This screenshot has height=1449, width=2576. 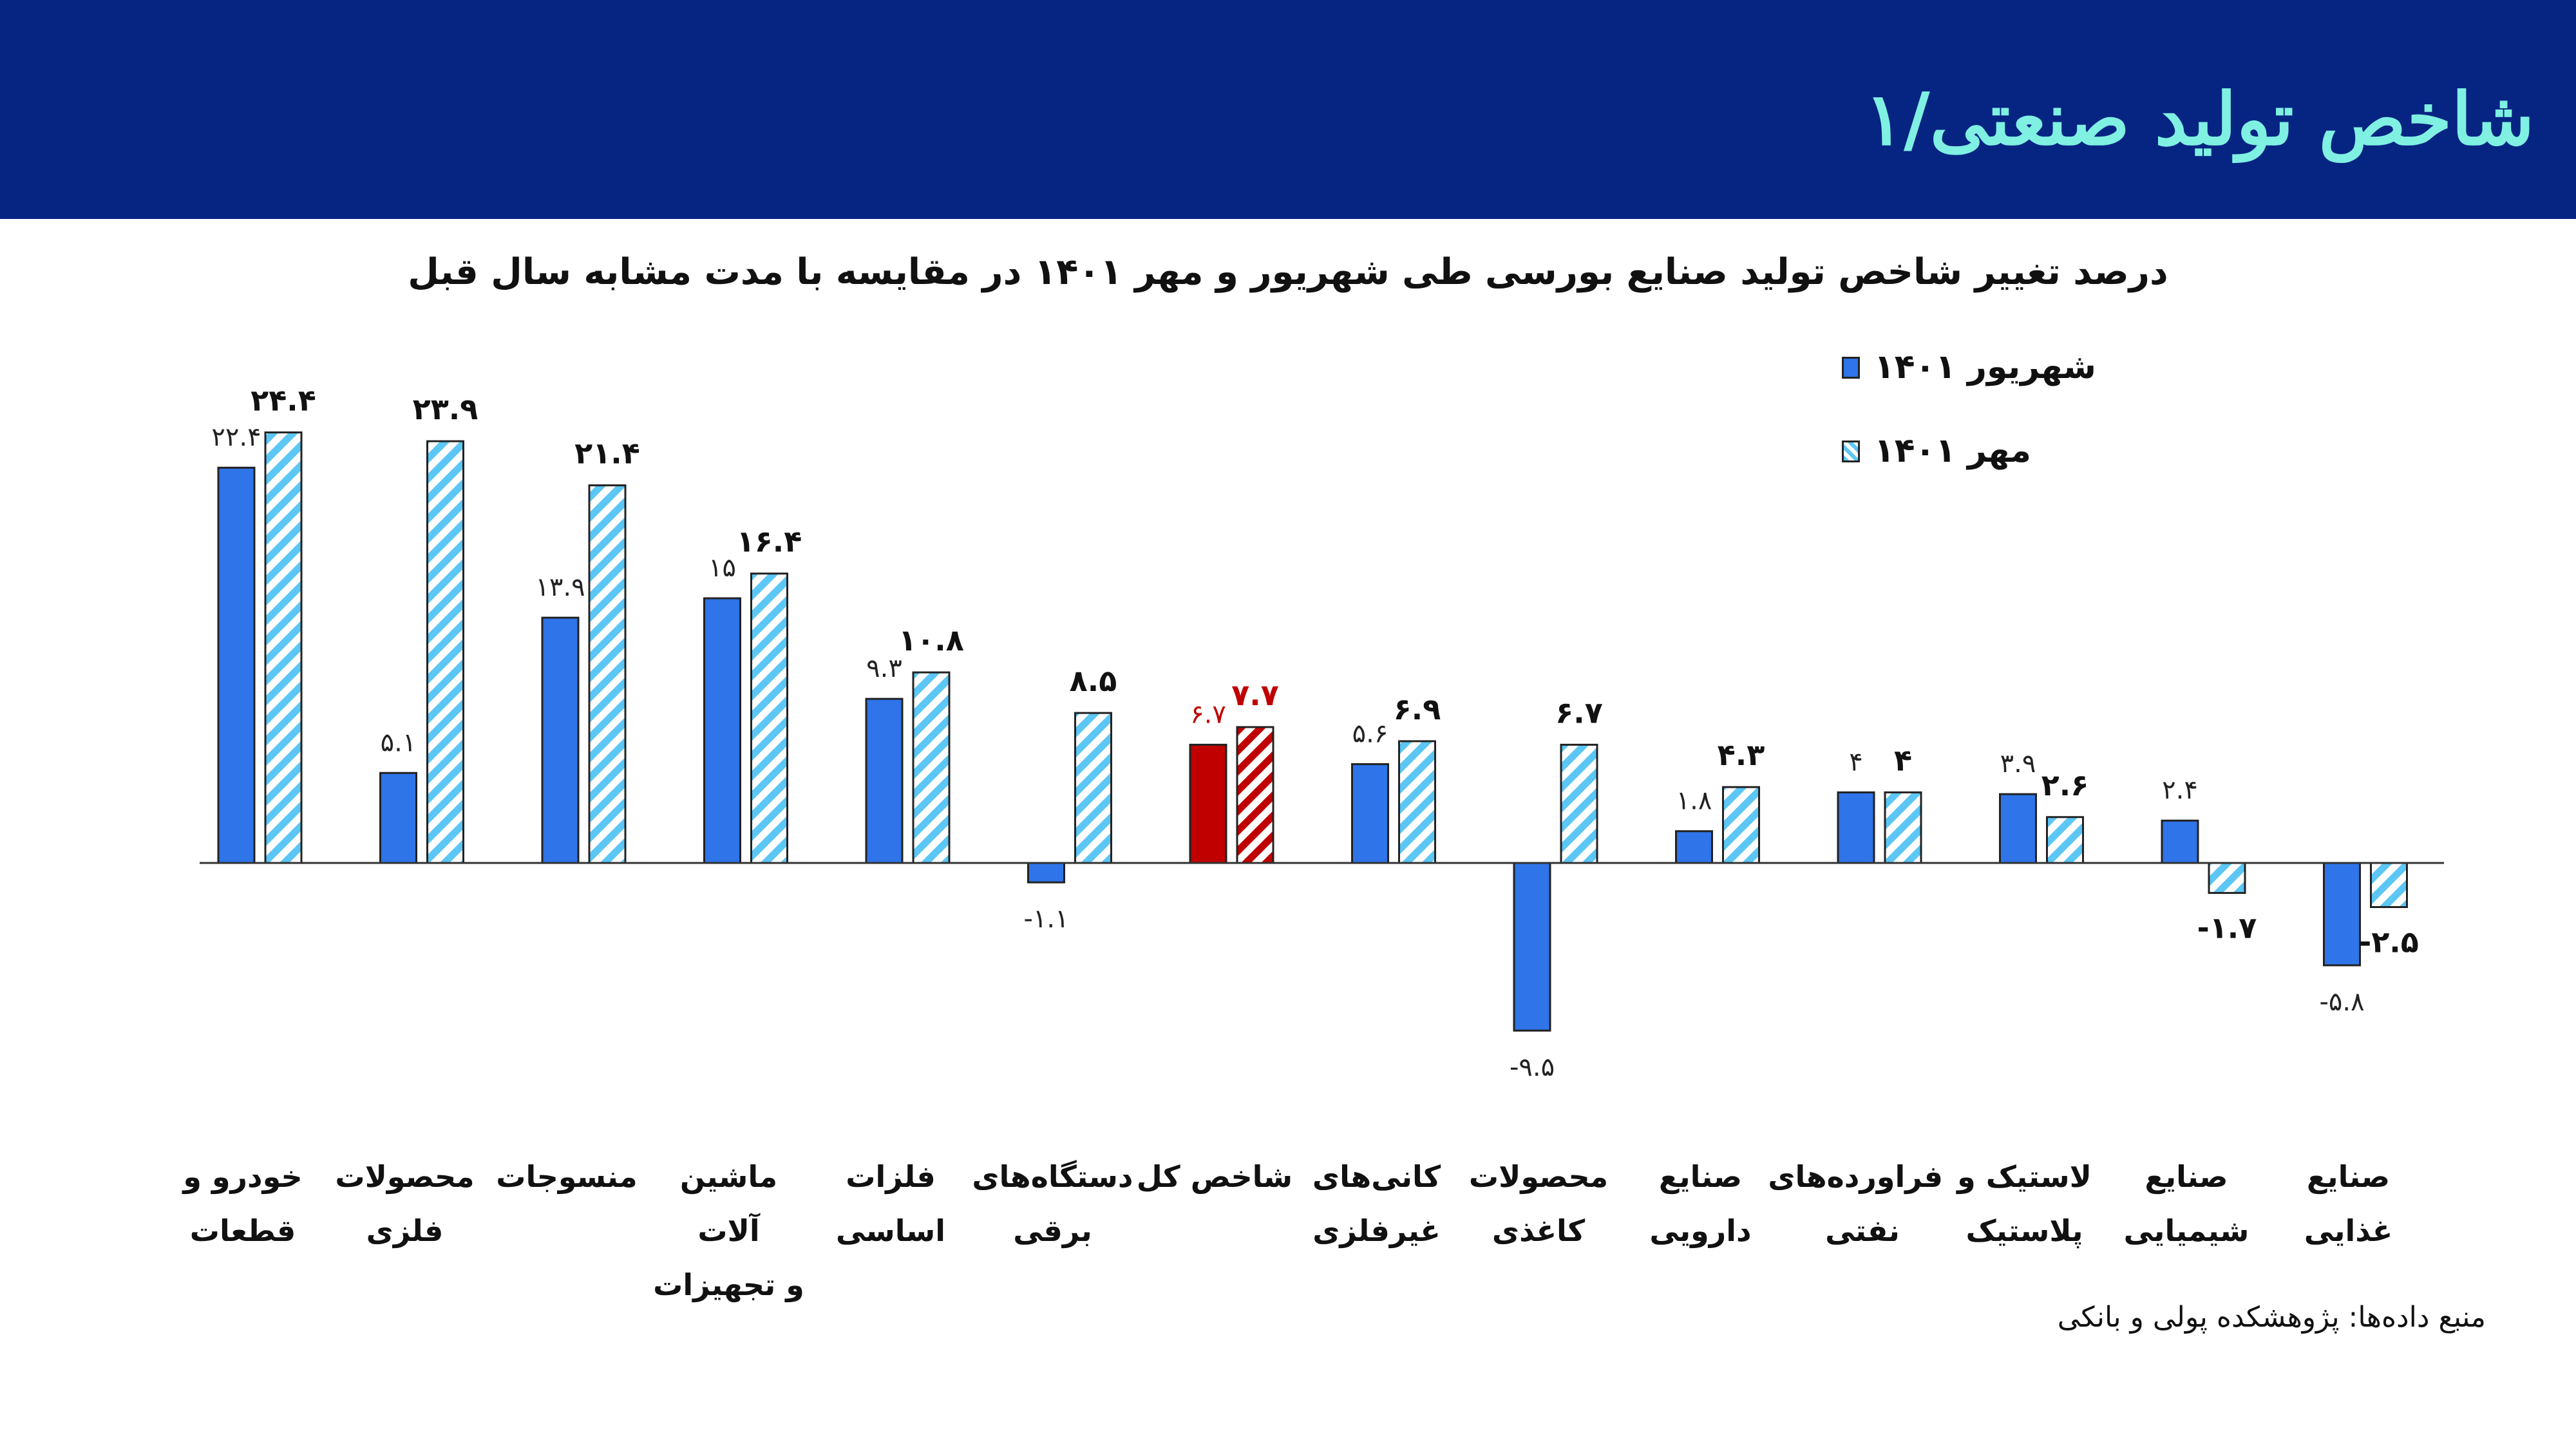 What do you see at coordinates (560, 587) in the screenshot?
I see `data-label-series1: ۱۳.۹` at bounding box center [560, 587].